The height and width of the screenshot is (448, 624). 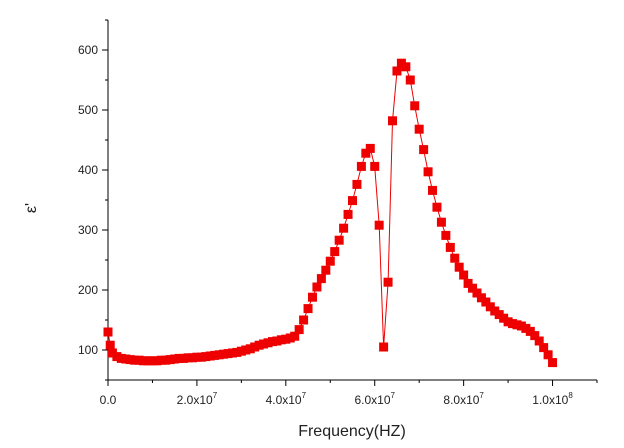 I want to click on x-tick-label: 6.0x10⁷, so click(x=374, y=399).